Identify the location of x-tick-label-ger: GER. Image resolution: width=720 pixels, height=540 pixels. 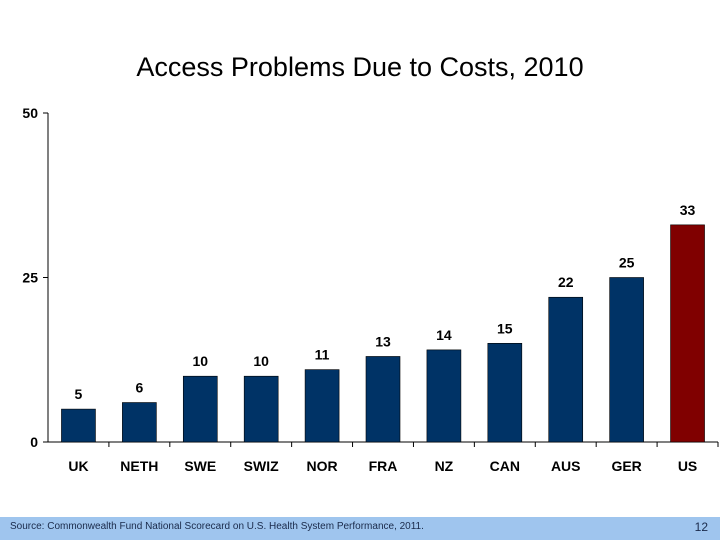
(626, 466).